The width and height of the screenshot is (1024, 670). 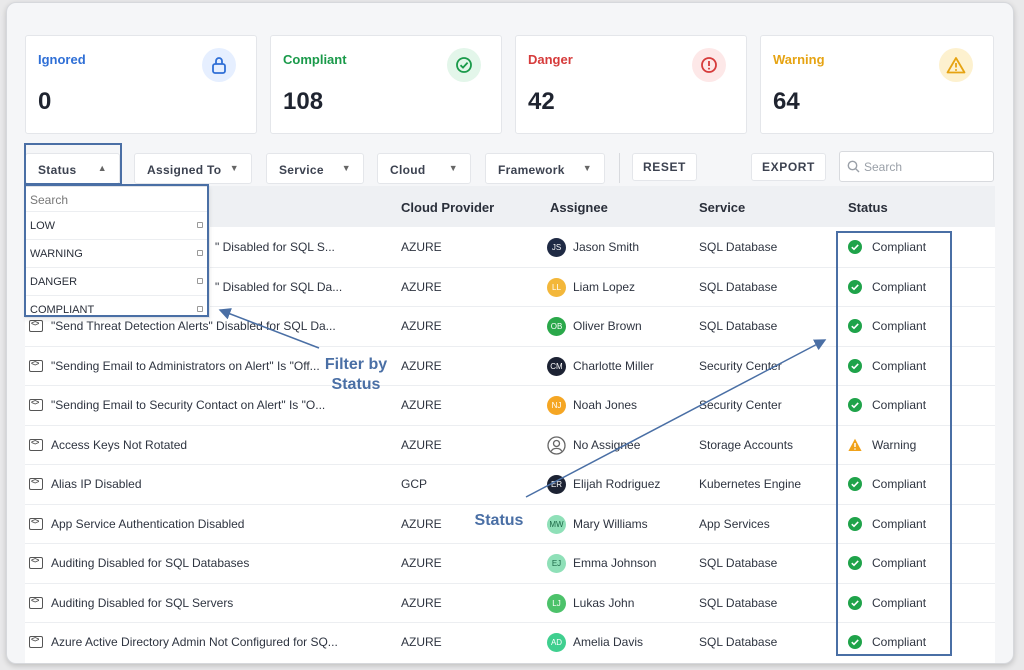 What do you see at coordinates (315, 168) in the screenshot?
I see `filter-service: Service ▼` at bounding box center [315, 168].